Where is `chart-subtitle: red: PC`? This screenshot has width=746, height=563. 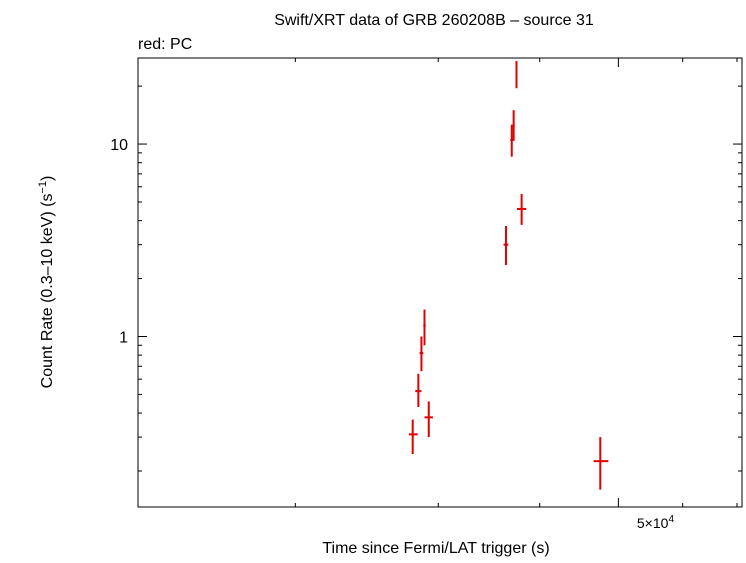 chart-subtitle: red: PC is located at coordinates (165, 44).